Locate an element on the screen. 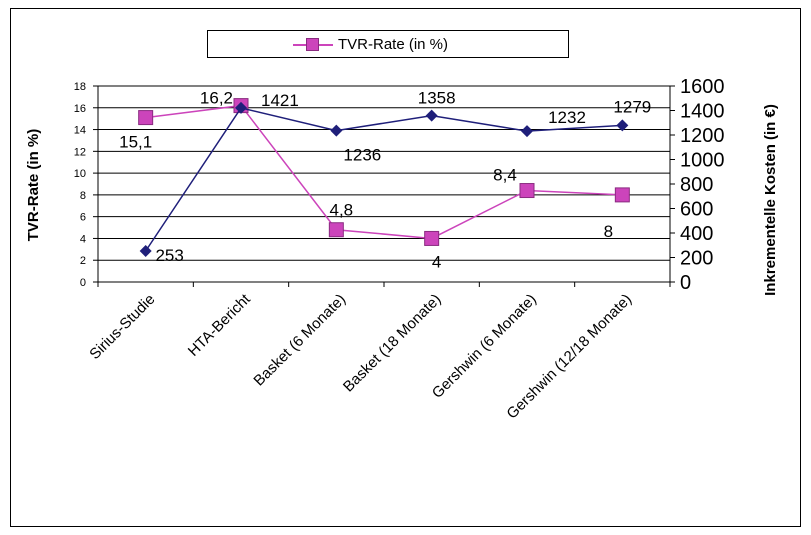 The height and width of the screenshot is (535, 811). cost-data-label: 1236 is located at coordinates (362, 155).